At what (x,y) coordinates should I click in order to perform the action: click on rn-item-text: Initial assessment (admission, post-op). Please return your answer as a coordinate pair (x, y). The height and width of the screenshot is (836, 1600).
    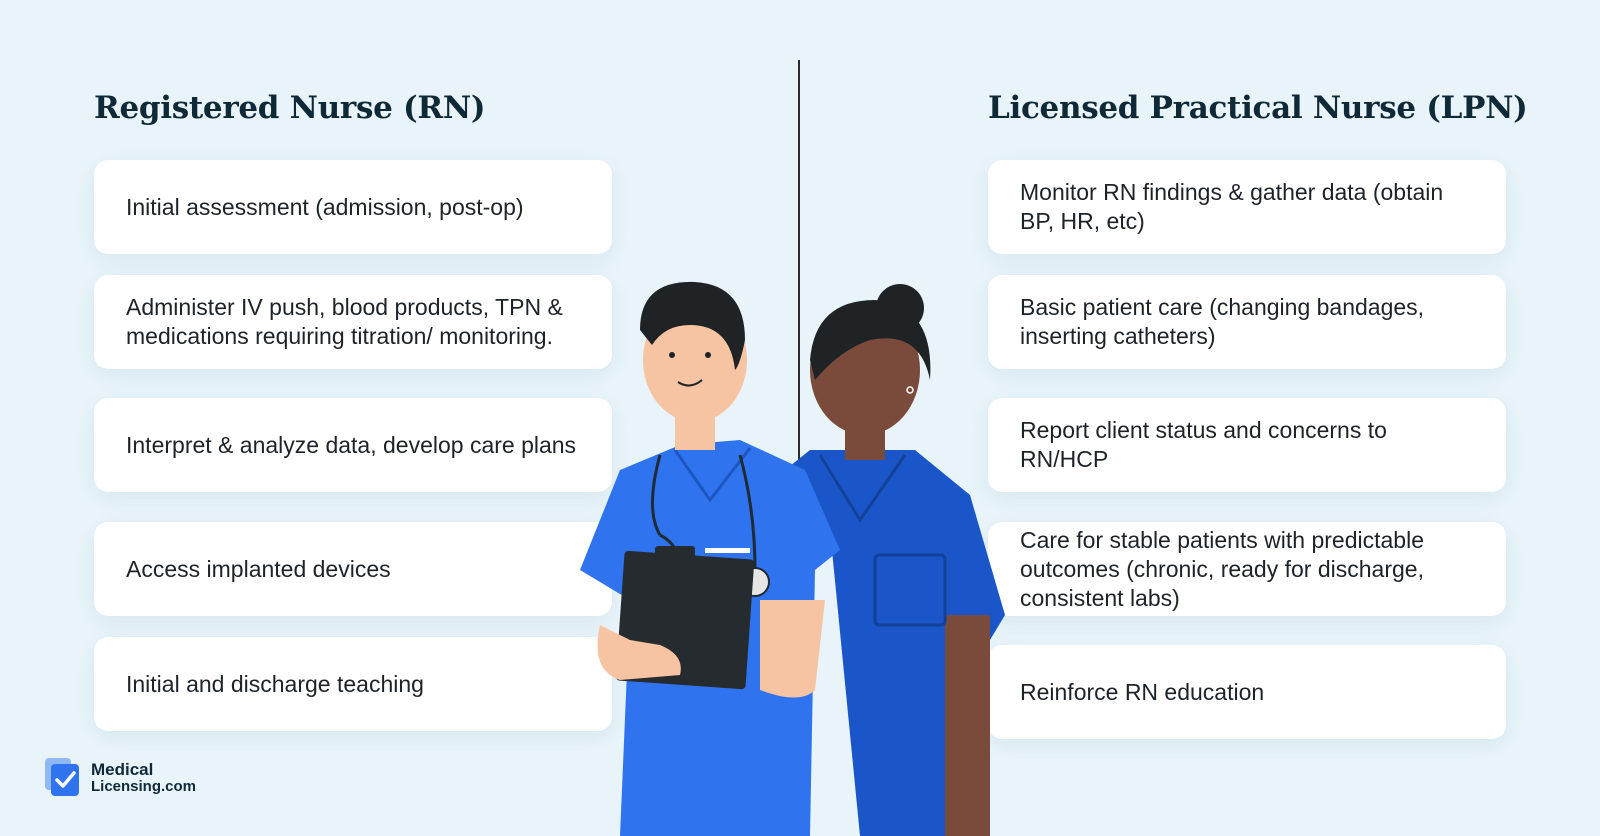
    Looking at the image, I should click on (325, 206).